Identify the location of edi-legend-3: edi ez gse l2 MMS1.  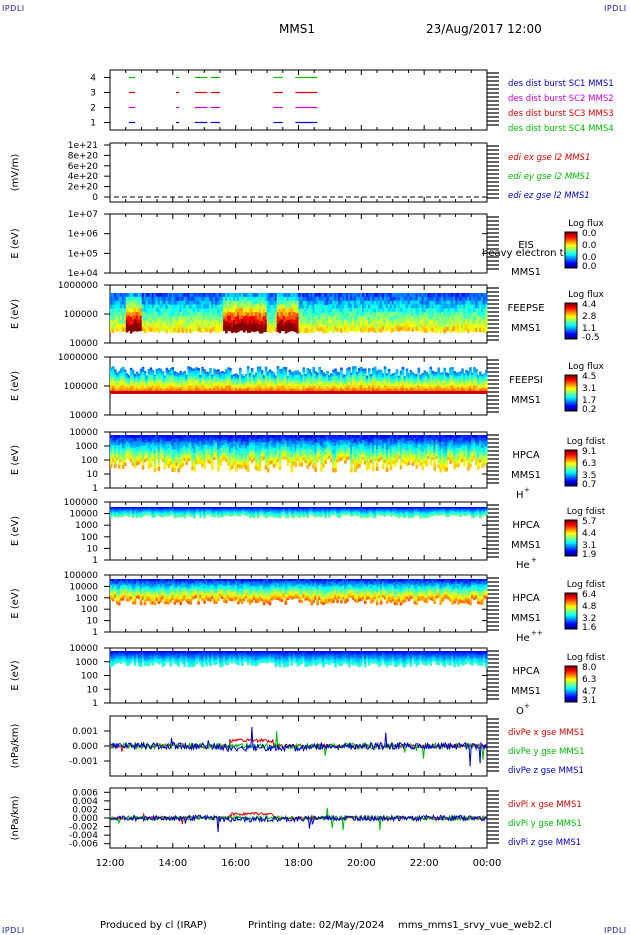
(549, 196).